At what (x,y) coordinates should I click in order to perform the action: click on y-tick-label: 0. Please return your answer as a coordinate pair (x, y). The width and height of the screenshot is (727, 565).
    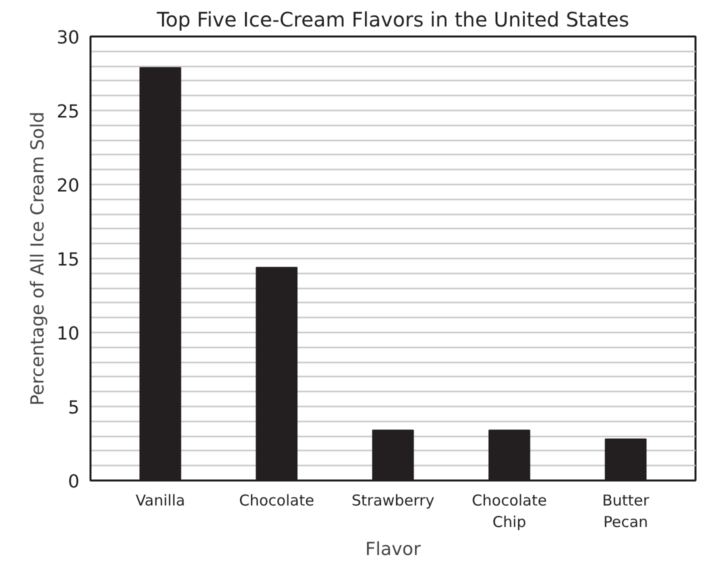
    Looking at the image, I should click on (74, 482).